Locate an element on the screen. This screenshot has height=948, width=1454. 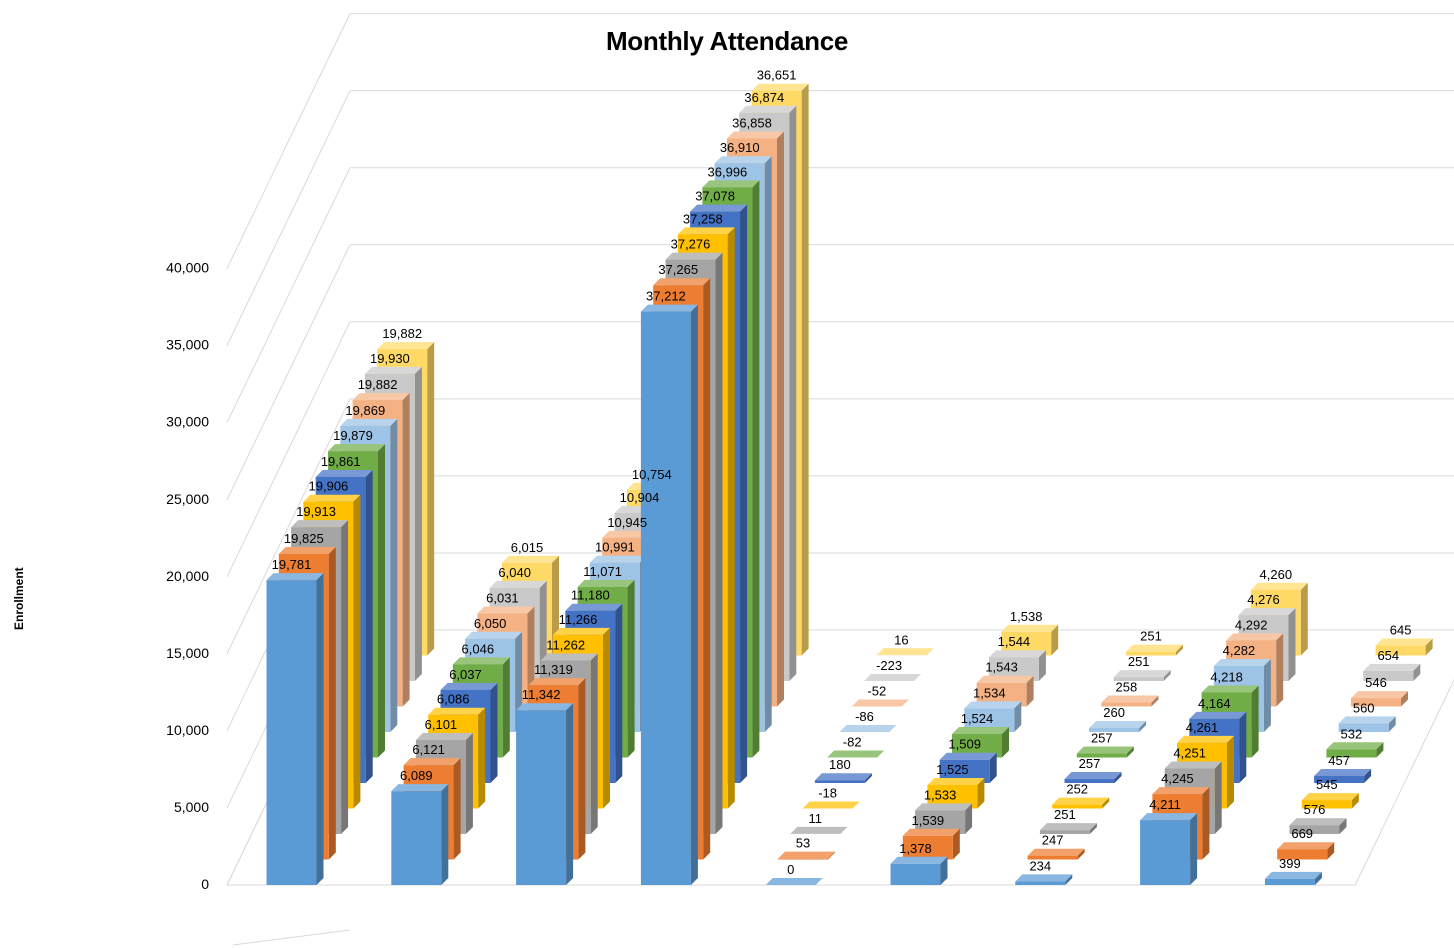
data-label: 6,050 is located at coordinates (490, 623).